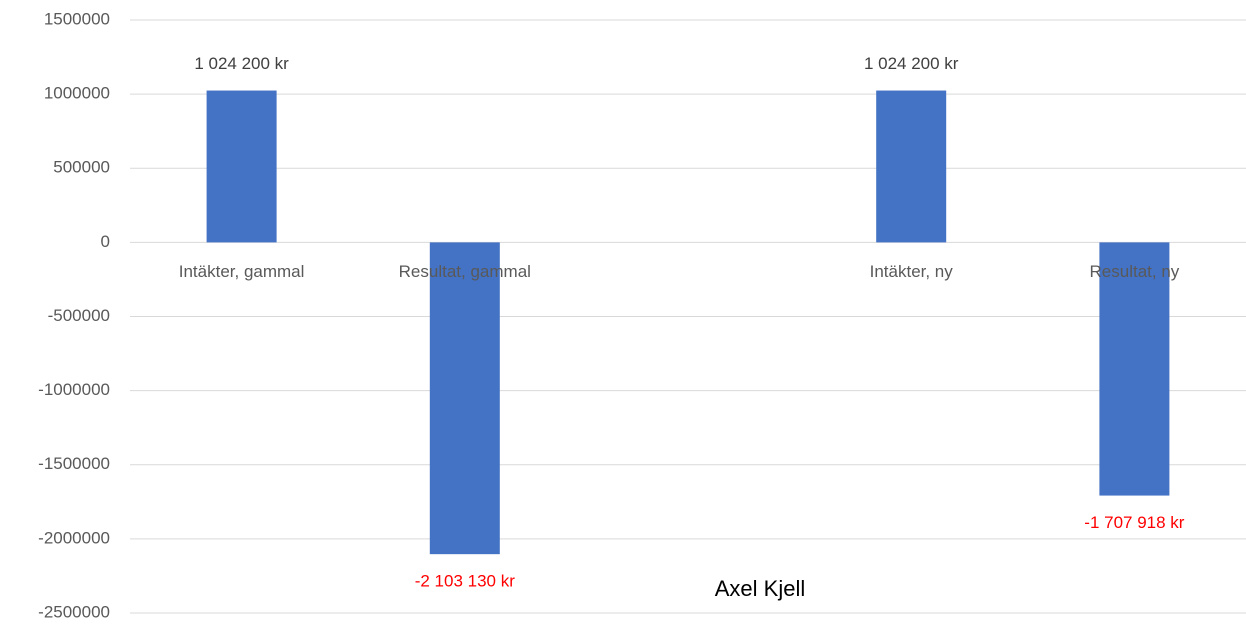 This screenshot has width=1246, height=624. I want to click on y-tick-label: -1500000, so click(74, 463).